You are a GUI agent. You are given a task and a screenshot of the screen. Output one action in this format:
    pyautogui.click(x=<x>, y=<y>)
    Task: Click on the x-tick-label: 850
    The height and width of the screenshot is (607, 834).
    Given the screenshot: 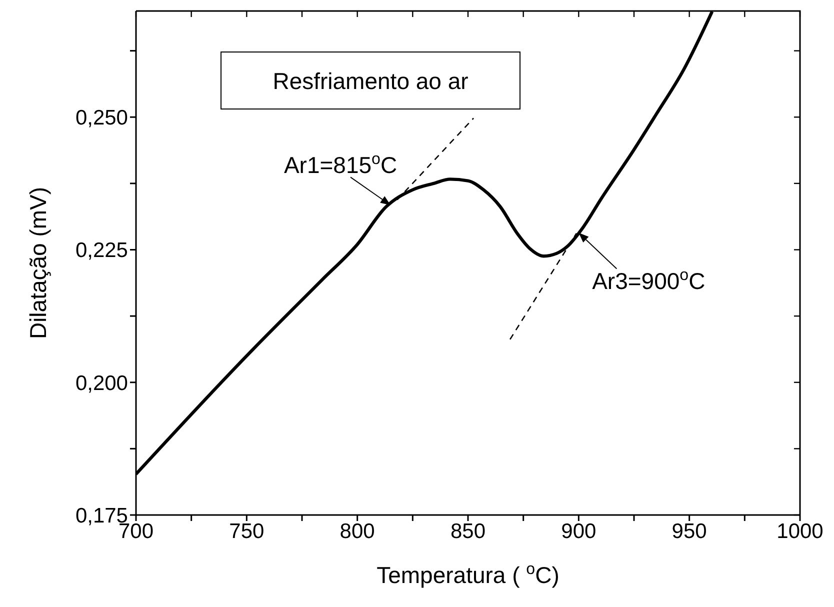 What is the action you would take?
    pyautogui.click(x=468, y=531)
    